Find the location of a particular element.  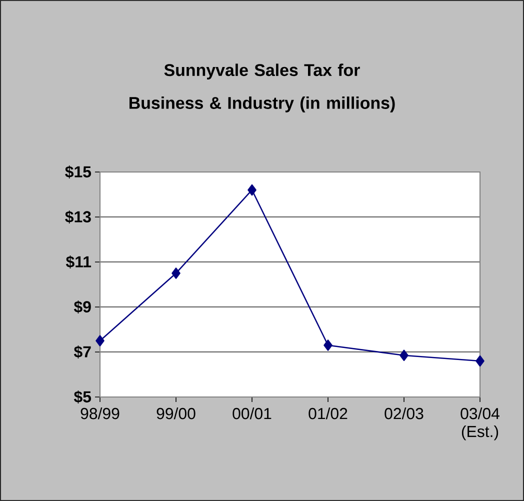

x-tick-label: 00/01 is located at coordinates (252, 414).